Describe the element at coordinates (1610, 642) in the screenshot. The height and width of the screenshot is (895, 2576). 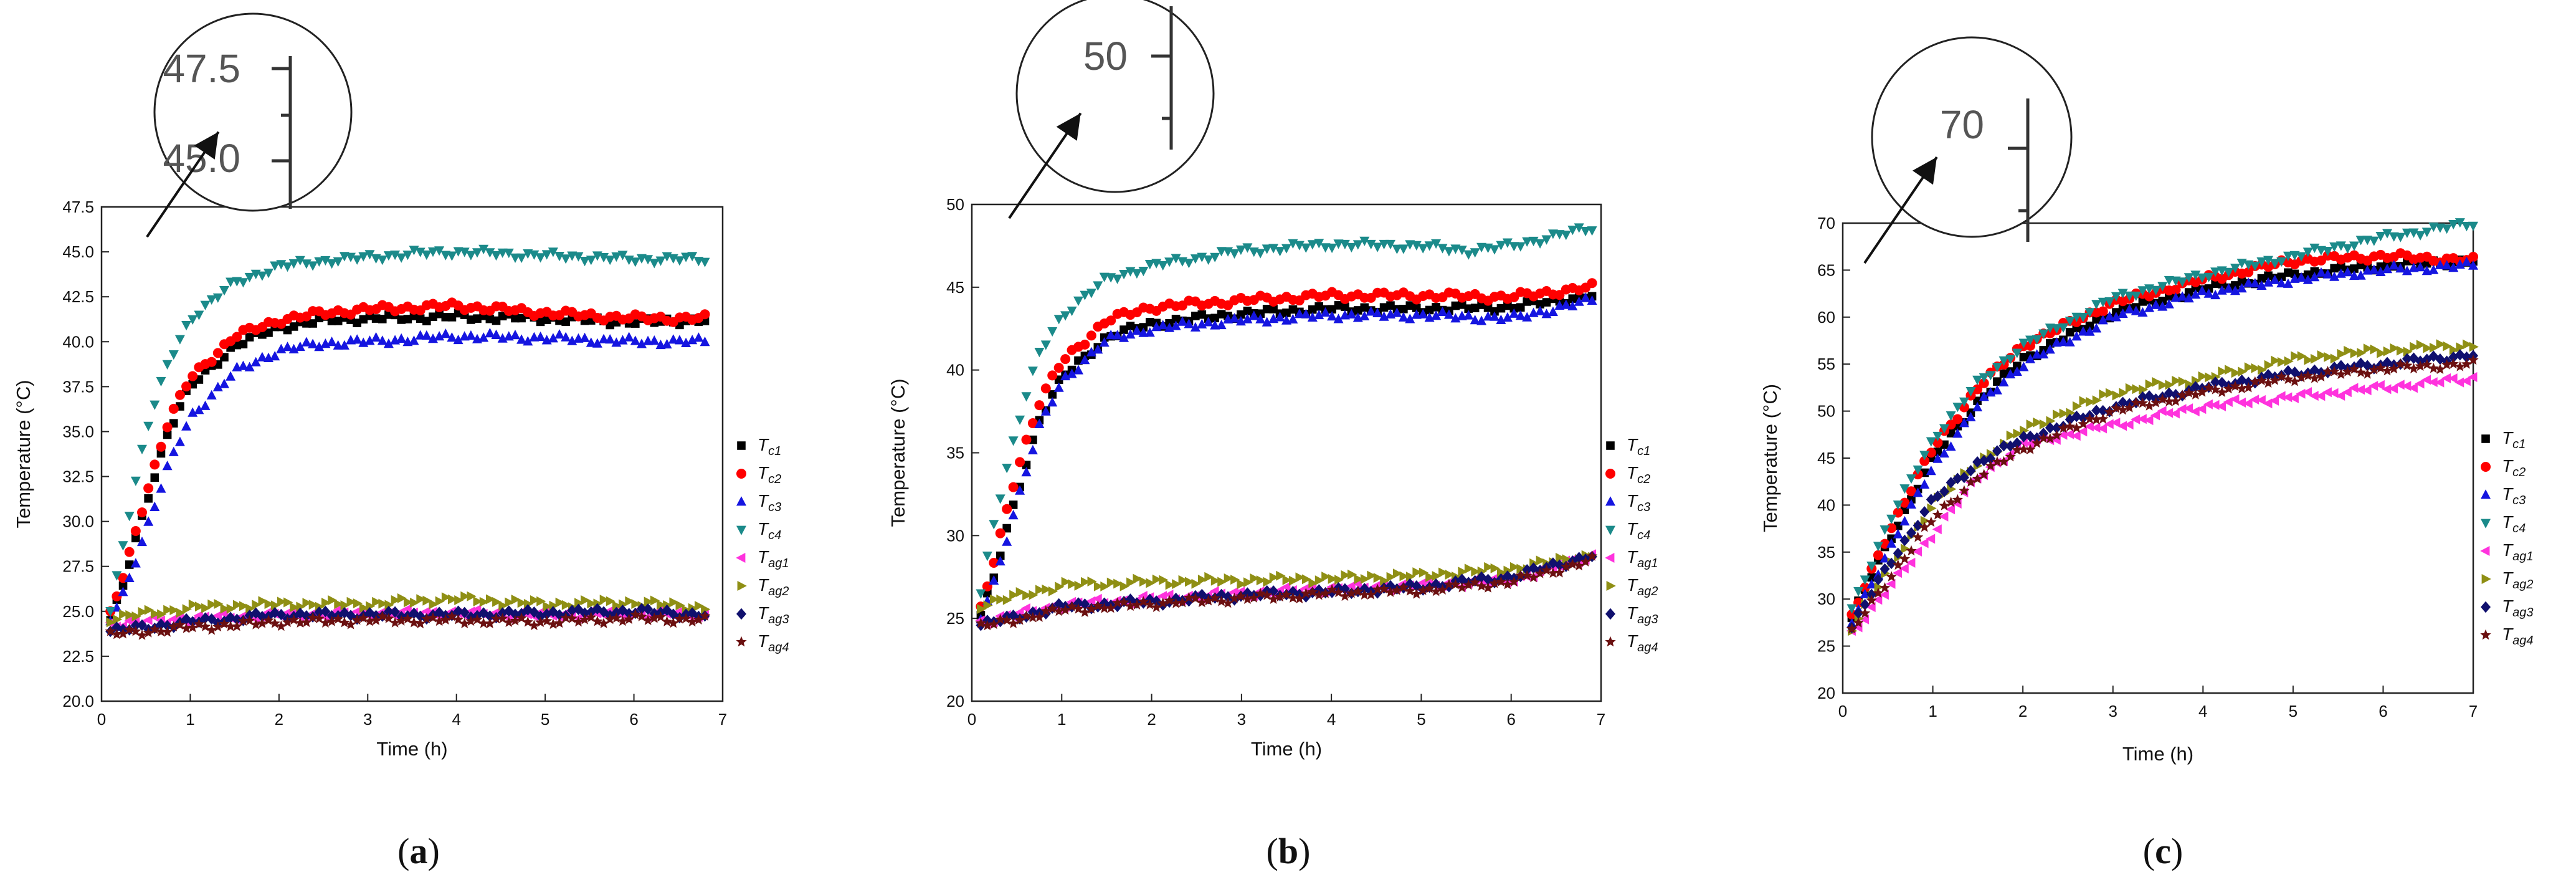
I see `legend-marker-ag4` at that location.